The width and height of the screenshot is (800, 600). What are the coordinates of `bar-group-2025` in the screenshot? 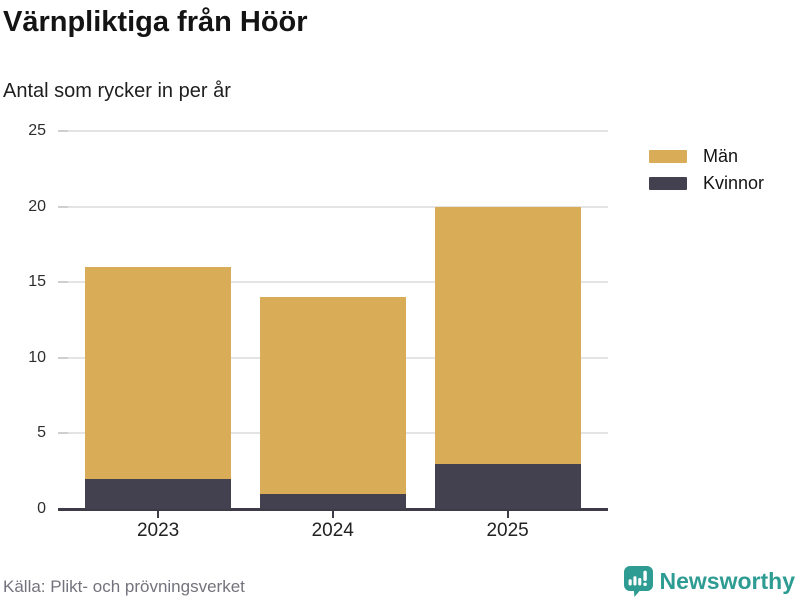 It's located at (507, 320).